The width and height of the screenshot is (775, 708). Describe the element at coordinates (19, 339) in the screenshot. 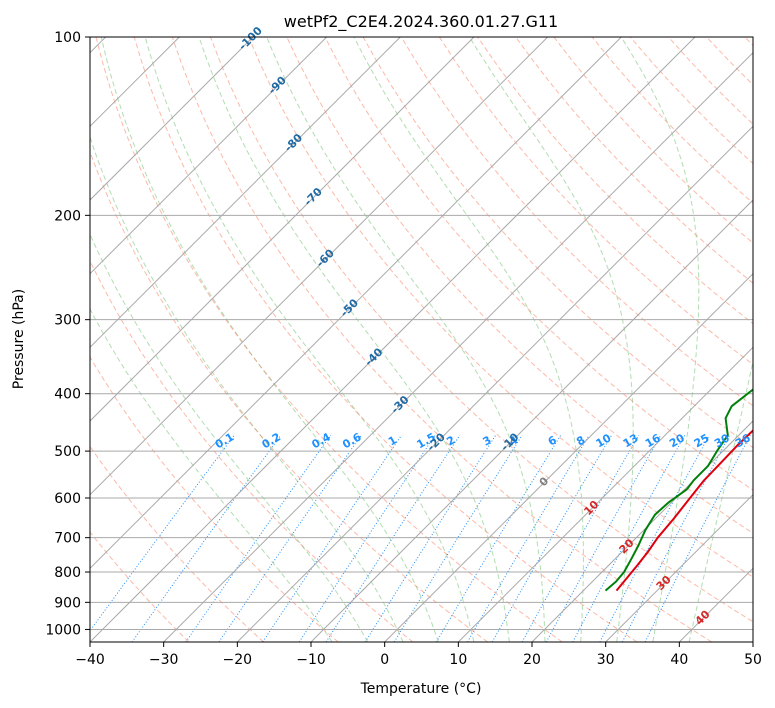

I see `y-axis-title: Pressure (hPa)` at that location.